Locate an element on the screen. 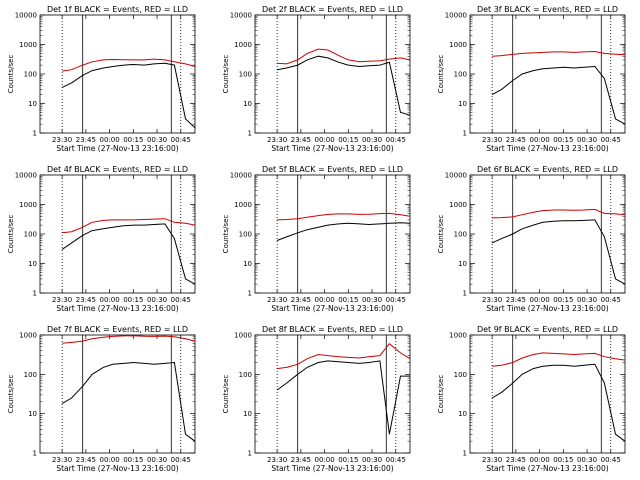  chart-title: Det 7f BLACK = Events, RED = LLD is located at coordinates (117, 329).